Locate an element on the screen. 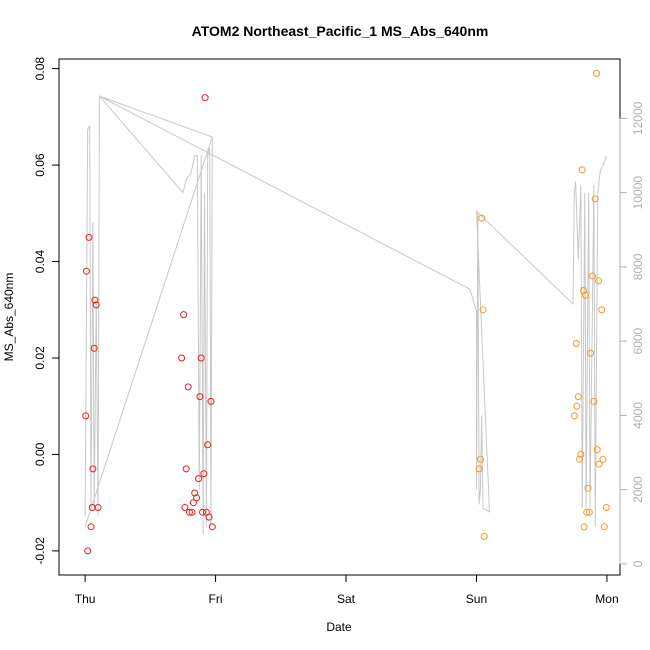 The width and height of the screenshot is (650, 650). chart-title: ATOM2 Northeast_Pacific_1 MS_Abs_640nm is located at coordinates (340, 31).